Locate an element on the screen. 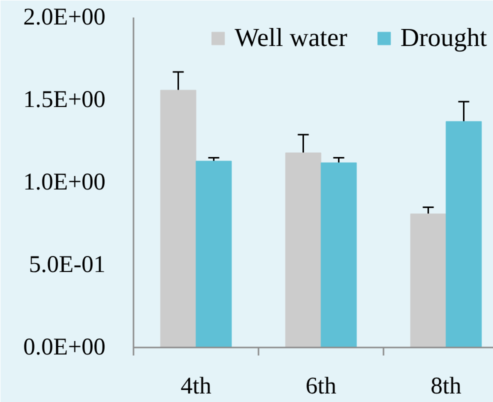 The width and height of the screenshot is (493, 402). y-tick-label: 5.0E-01 is located at coordinates (67, 265).